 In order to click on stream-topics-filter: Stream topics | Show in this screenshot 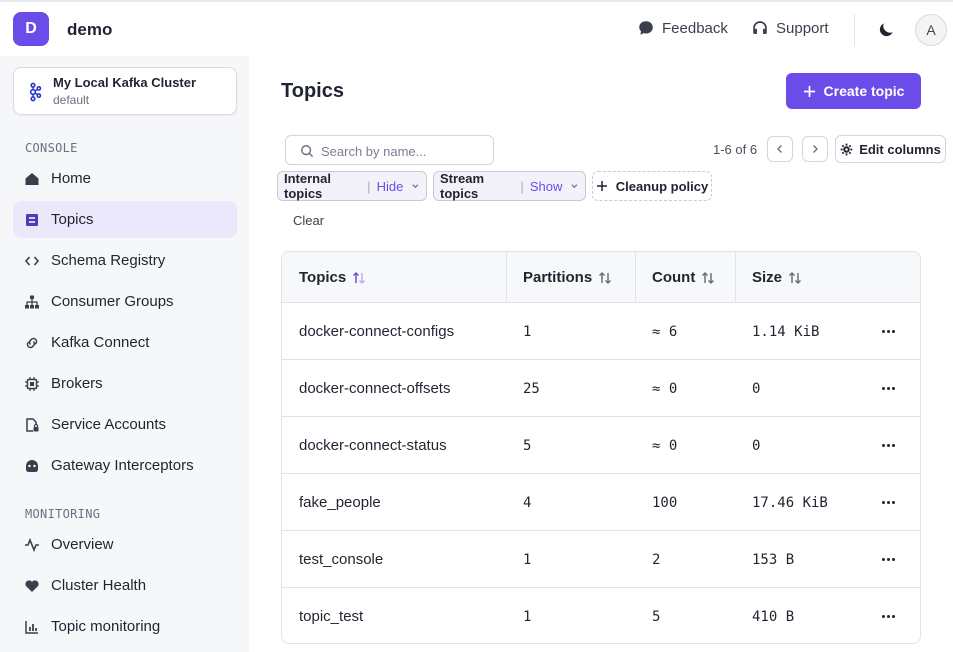, I will do `click(509, 186)`.